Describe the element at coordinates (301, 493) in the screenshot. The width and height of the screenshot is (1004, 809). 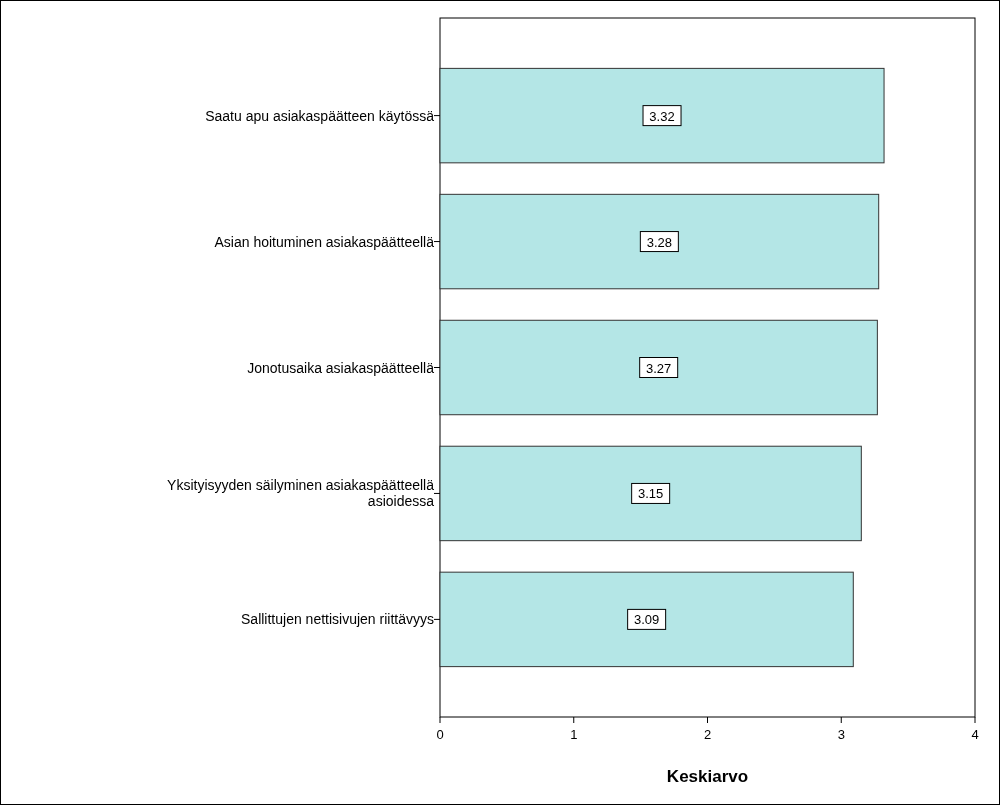
I see `y-tick-label: Yksityisyyden säilyminen asiakaspäätteellä asioidessa` at that location.